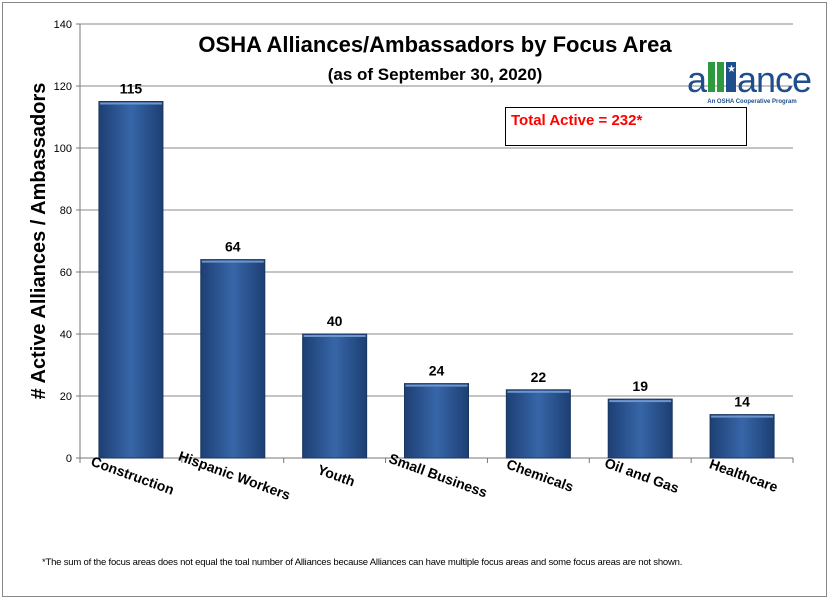  What do you see at coordinates (437, 371) in the screenshot?
I see `data-label: 24` at bounding box center [437, 371].